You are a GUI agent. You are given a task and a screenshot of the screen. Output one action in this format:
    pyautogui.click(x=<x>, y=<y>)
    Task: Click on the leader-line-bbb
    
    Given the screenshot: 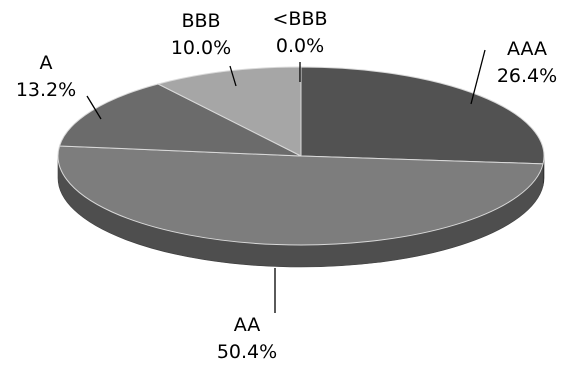 What is the action you would take?
    pyautogui.click(x=233, y=76)
    